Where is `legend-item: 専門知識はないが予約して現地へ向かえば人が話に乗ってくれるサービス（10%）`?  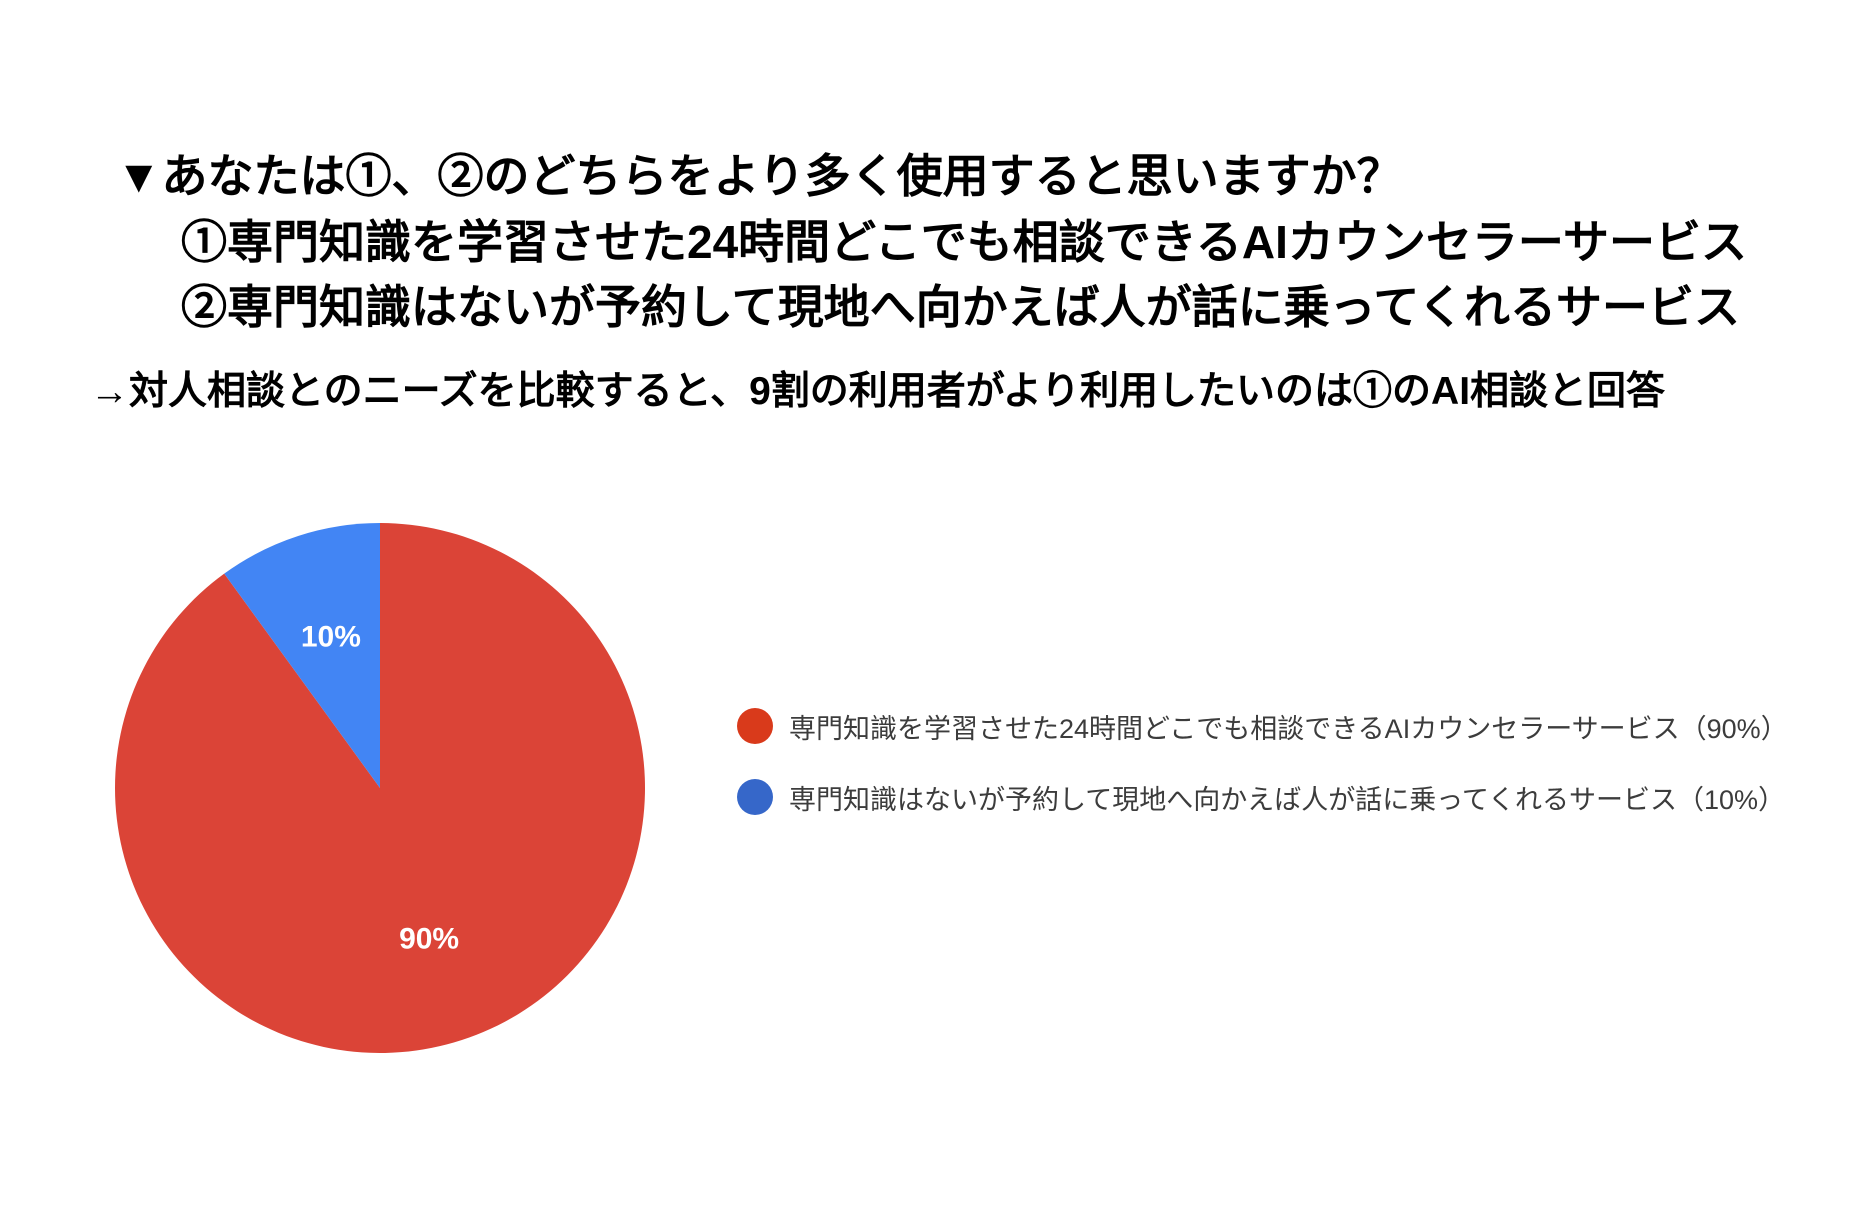 legend-item: 専門知識はないが予約して現地へ向かえば人が話に乗ってくれるサービス（10%） is located at coordinates (1262, 797).